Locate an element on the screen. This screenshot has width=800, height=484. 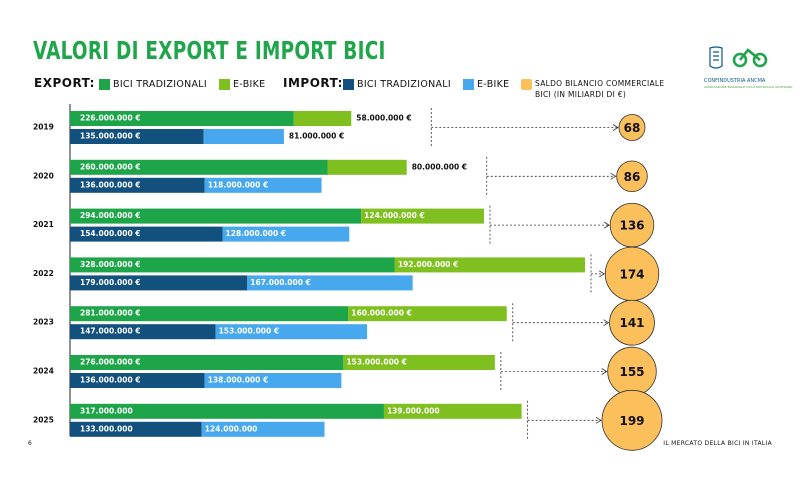
bar-label-export-trad: 294.000.000 € is located at coordinates (110, 215).